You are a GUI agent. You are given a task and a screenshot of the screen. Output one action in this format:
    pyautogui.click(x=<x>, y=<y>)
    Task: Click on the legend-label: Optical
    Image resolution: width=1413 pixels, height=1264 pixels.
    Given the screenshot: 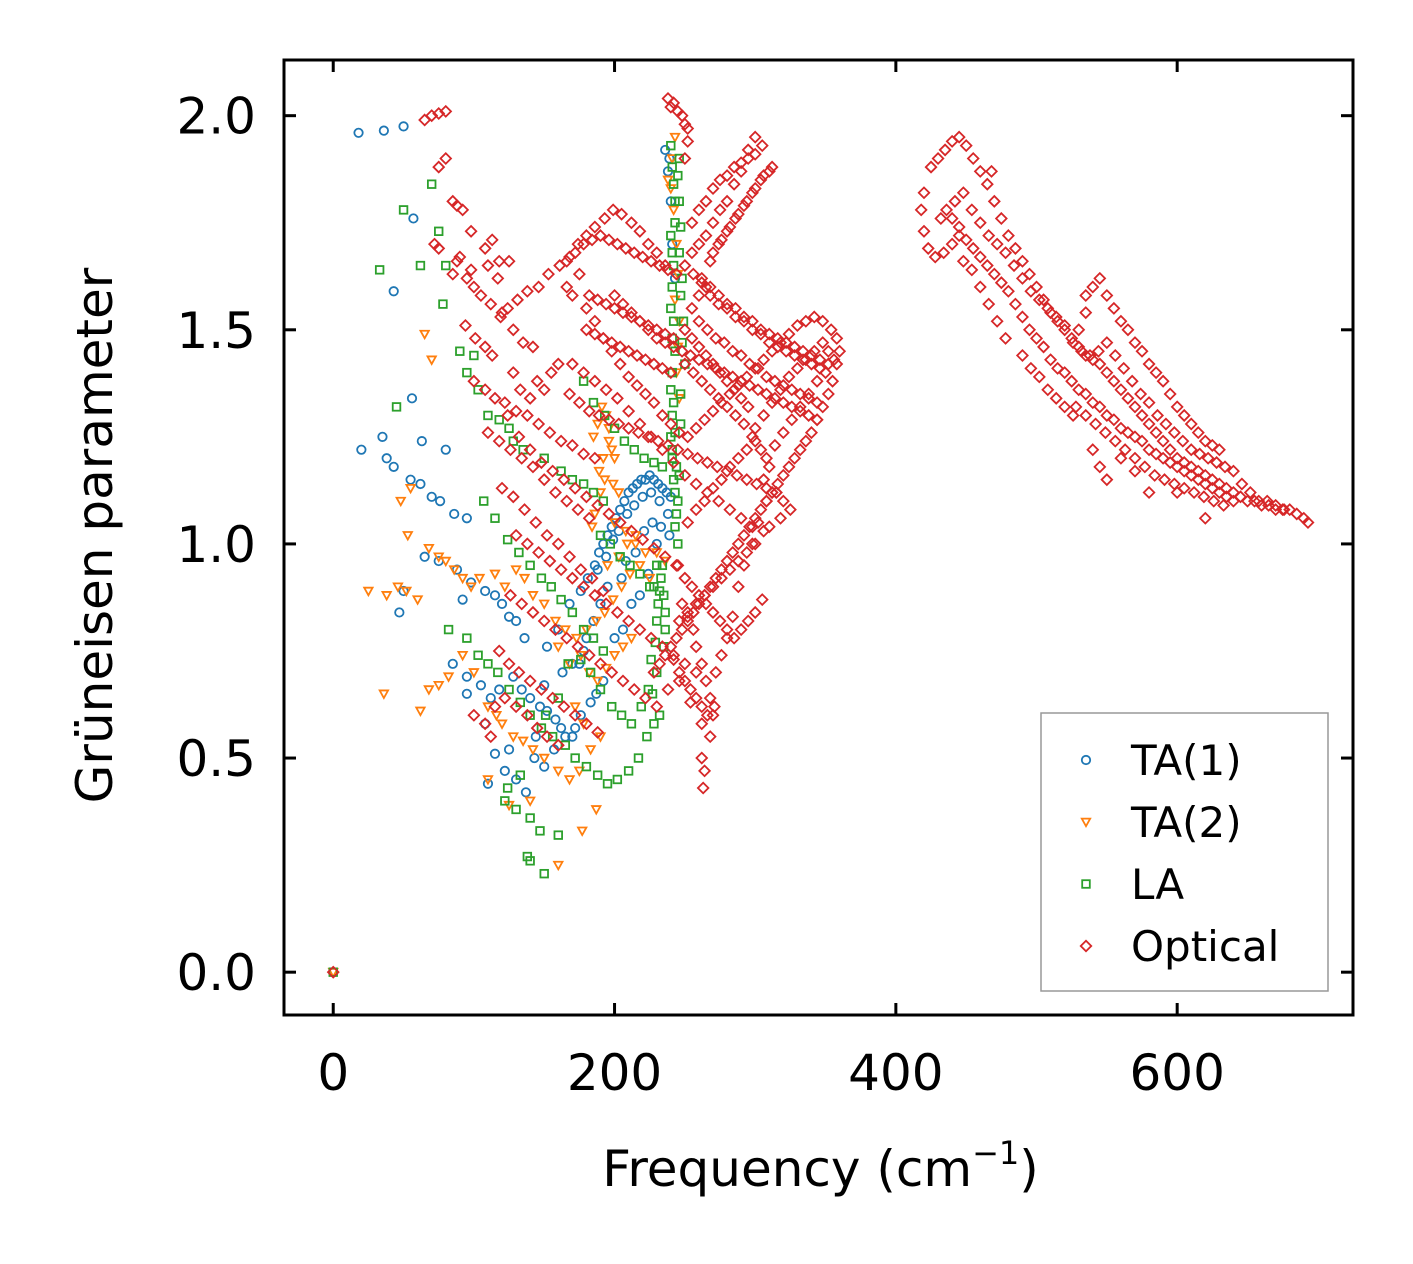 What is the action you would take?
    pyautogui.click(x=1205, y=946)
    